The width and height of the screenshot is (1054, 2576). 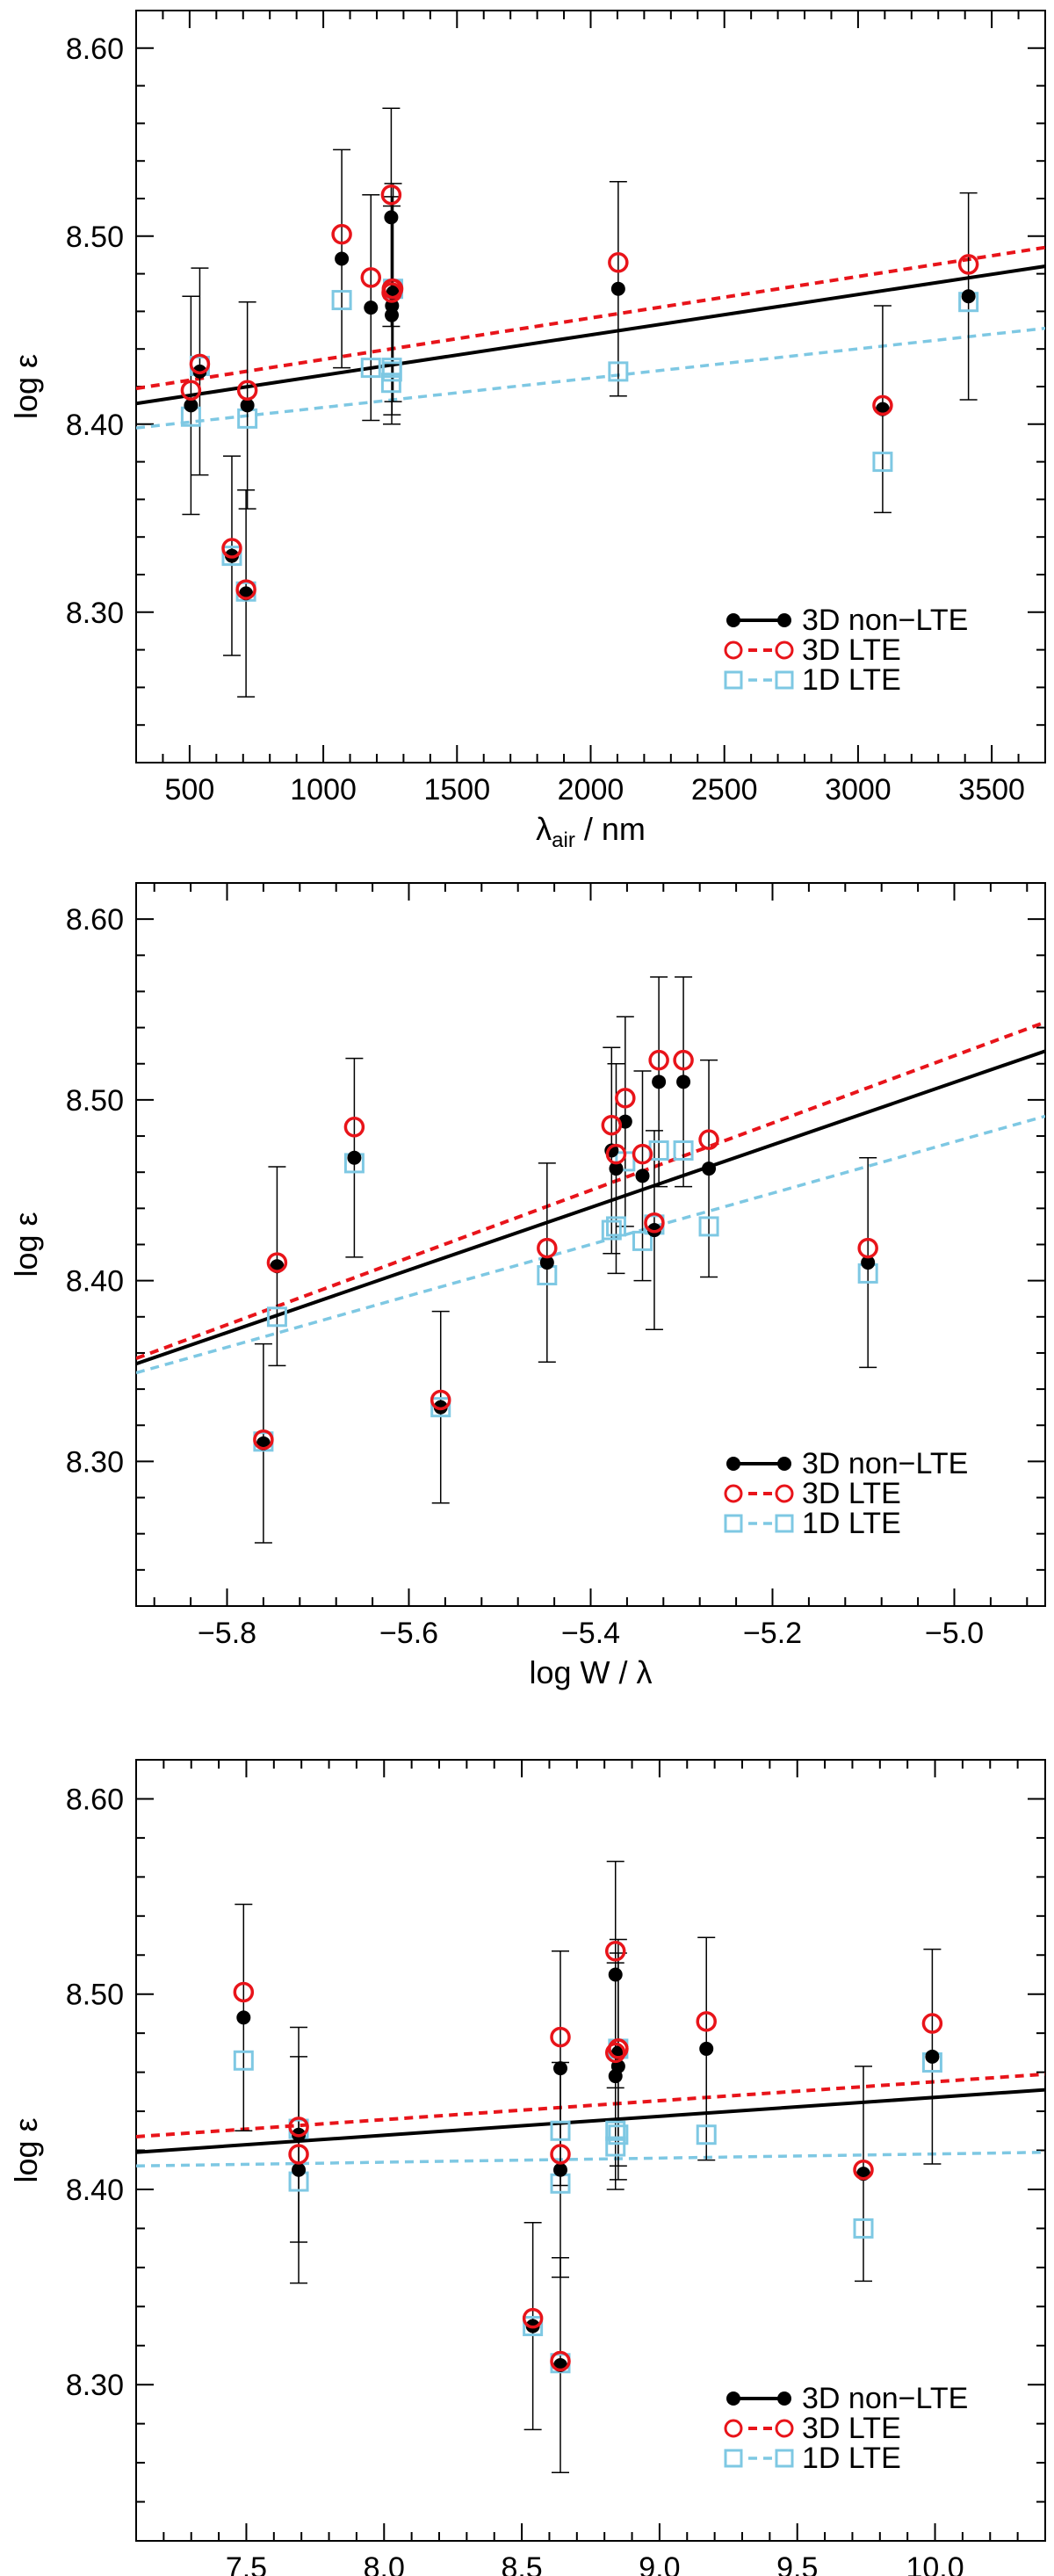 I want to click on x-tick-label: 2000, so click(x=591, y=790).